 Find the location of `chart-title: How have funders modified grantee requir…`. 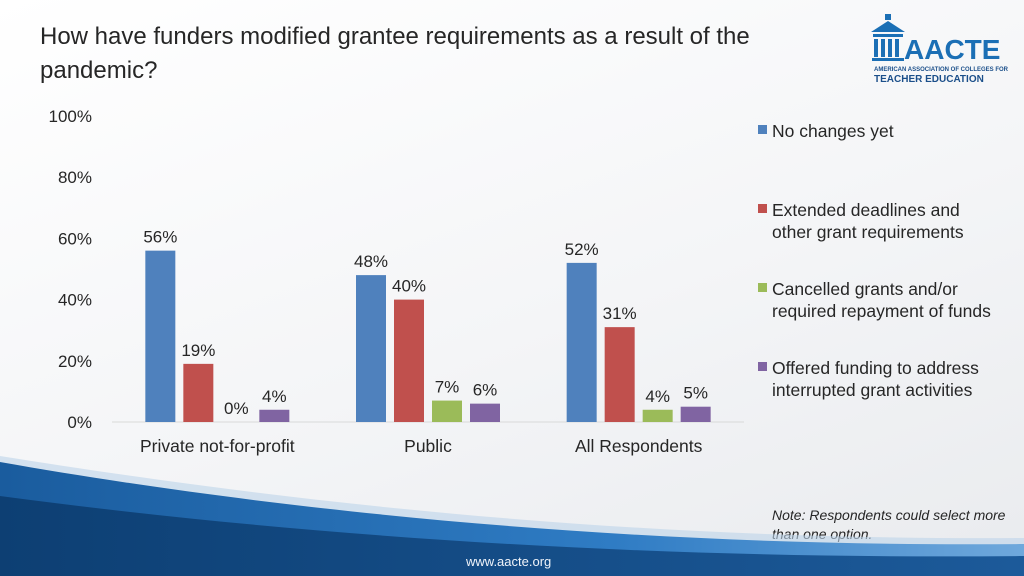

chart-title: How have funders modified grantee requir… is located at coordinates (395, 53).